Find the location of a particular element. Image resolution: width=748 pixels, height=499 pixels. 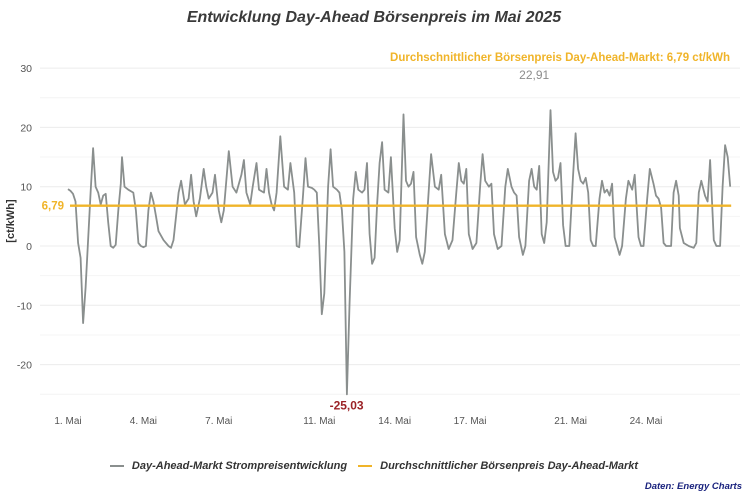

x-tick-label: 17. Mai is located at coordinates (470, 421).